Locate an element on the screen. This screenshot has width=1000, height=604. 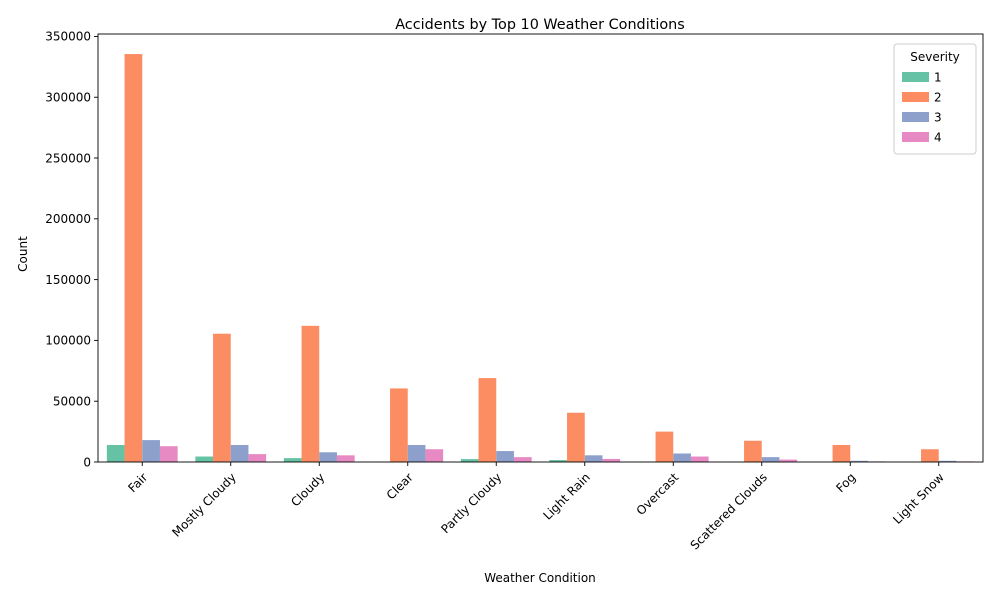
legend-label-severity-3: 3 is located at coordinates (938, 118).